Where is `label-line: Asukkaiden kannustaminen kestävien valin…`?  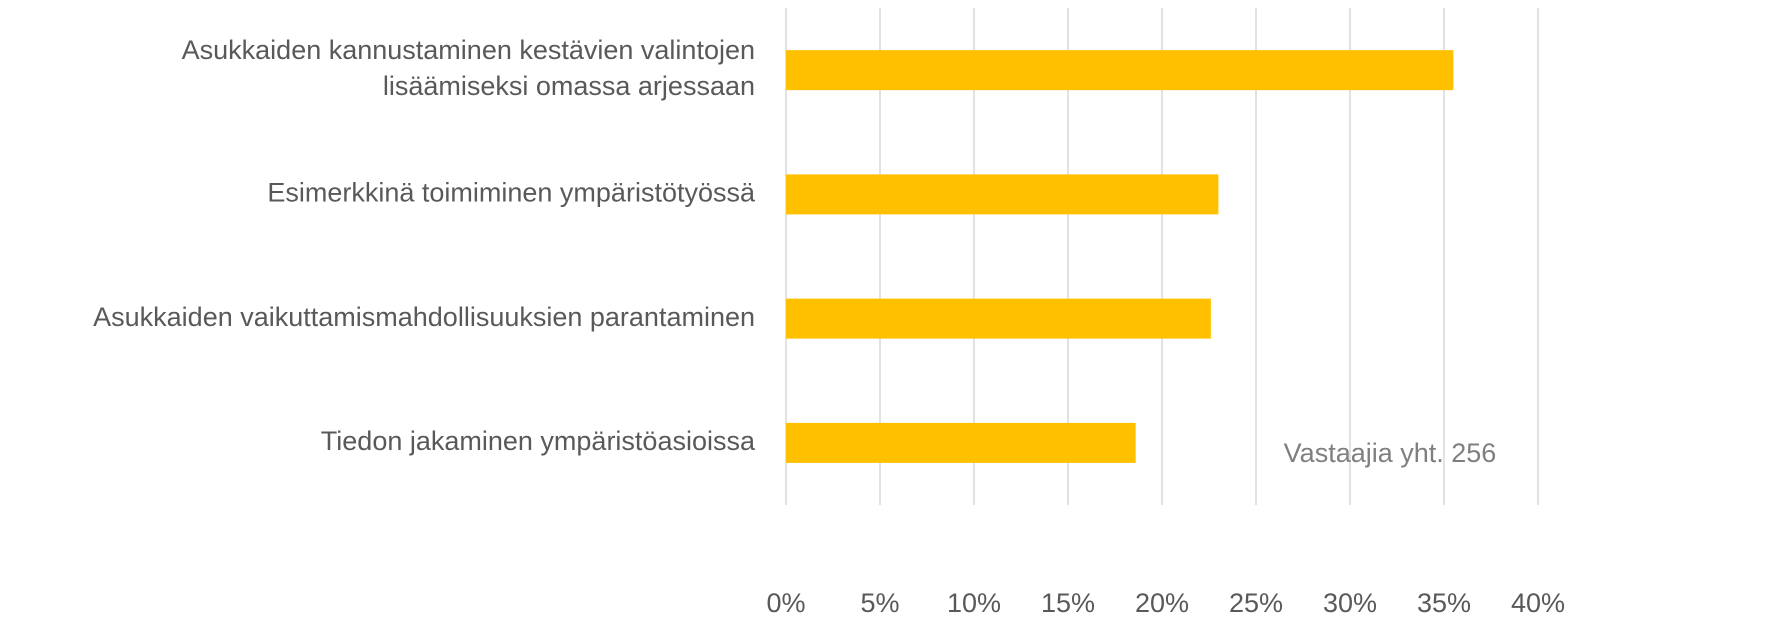 label-line: Asukkaiden kannustaminen kestävien valin… is located at coordinates (468, 50).